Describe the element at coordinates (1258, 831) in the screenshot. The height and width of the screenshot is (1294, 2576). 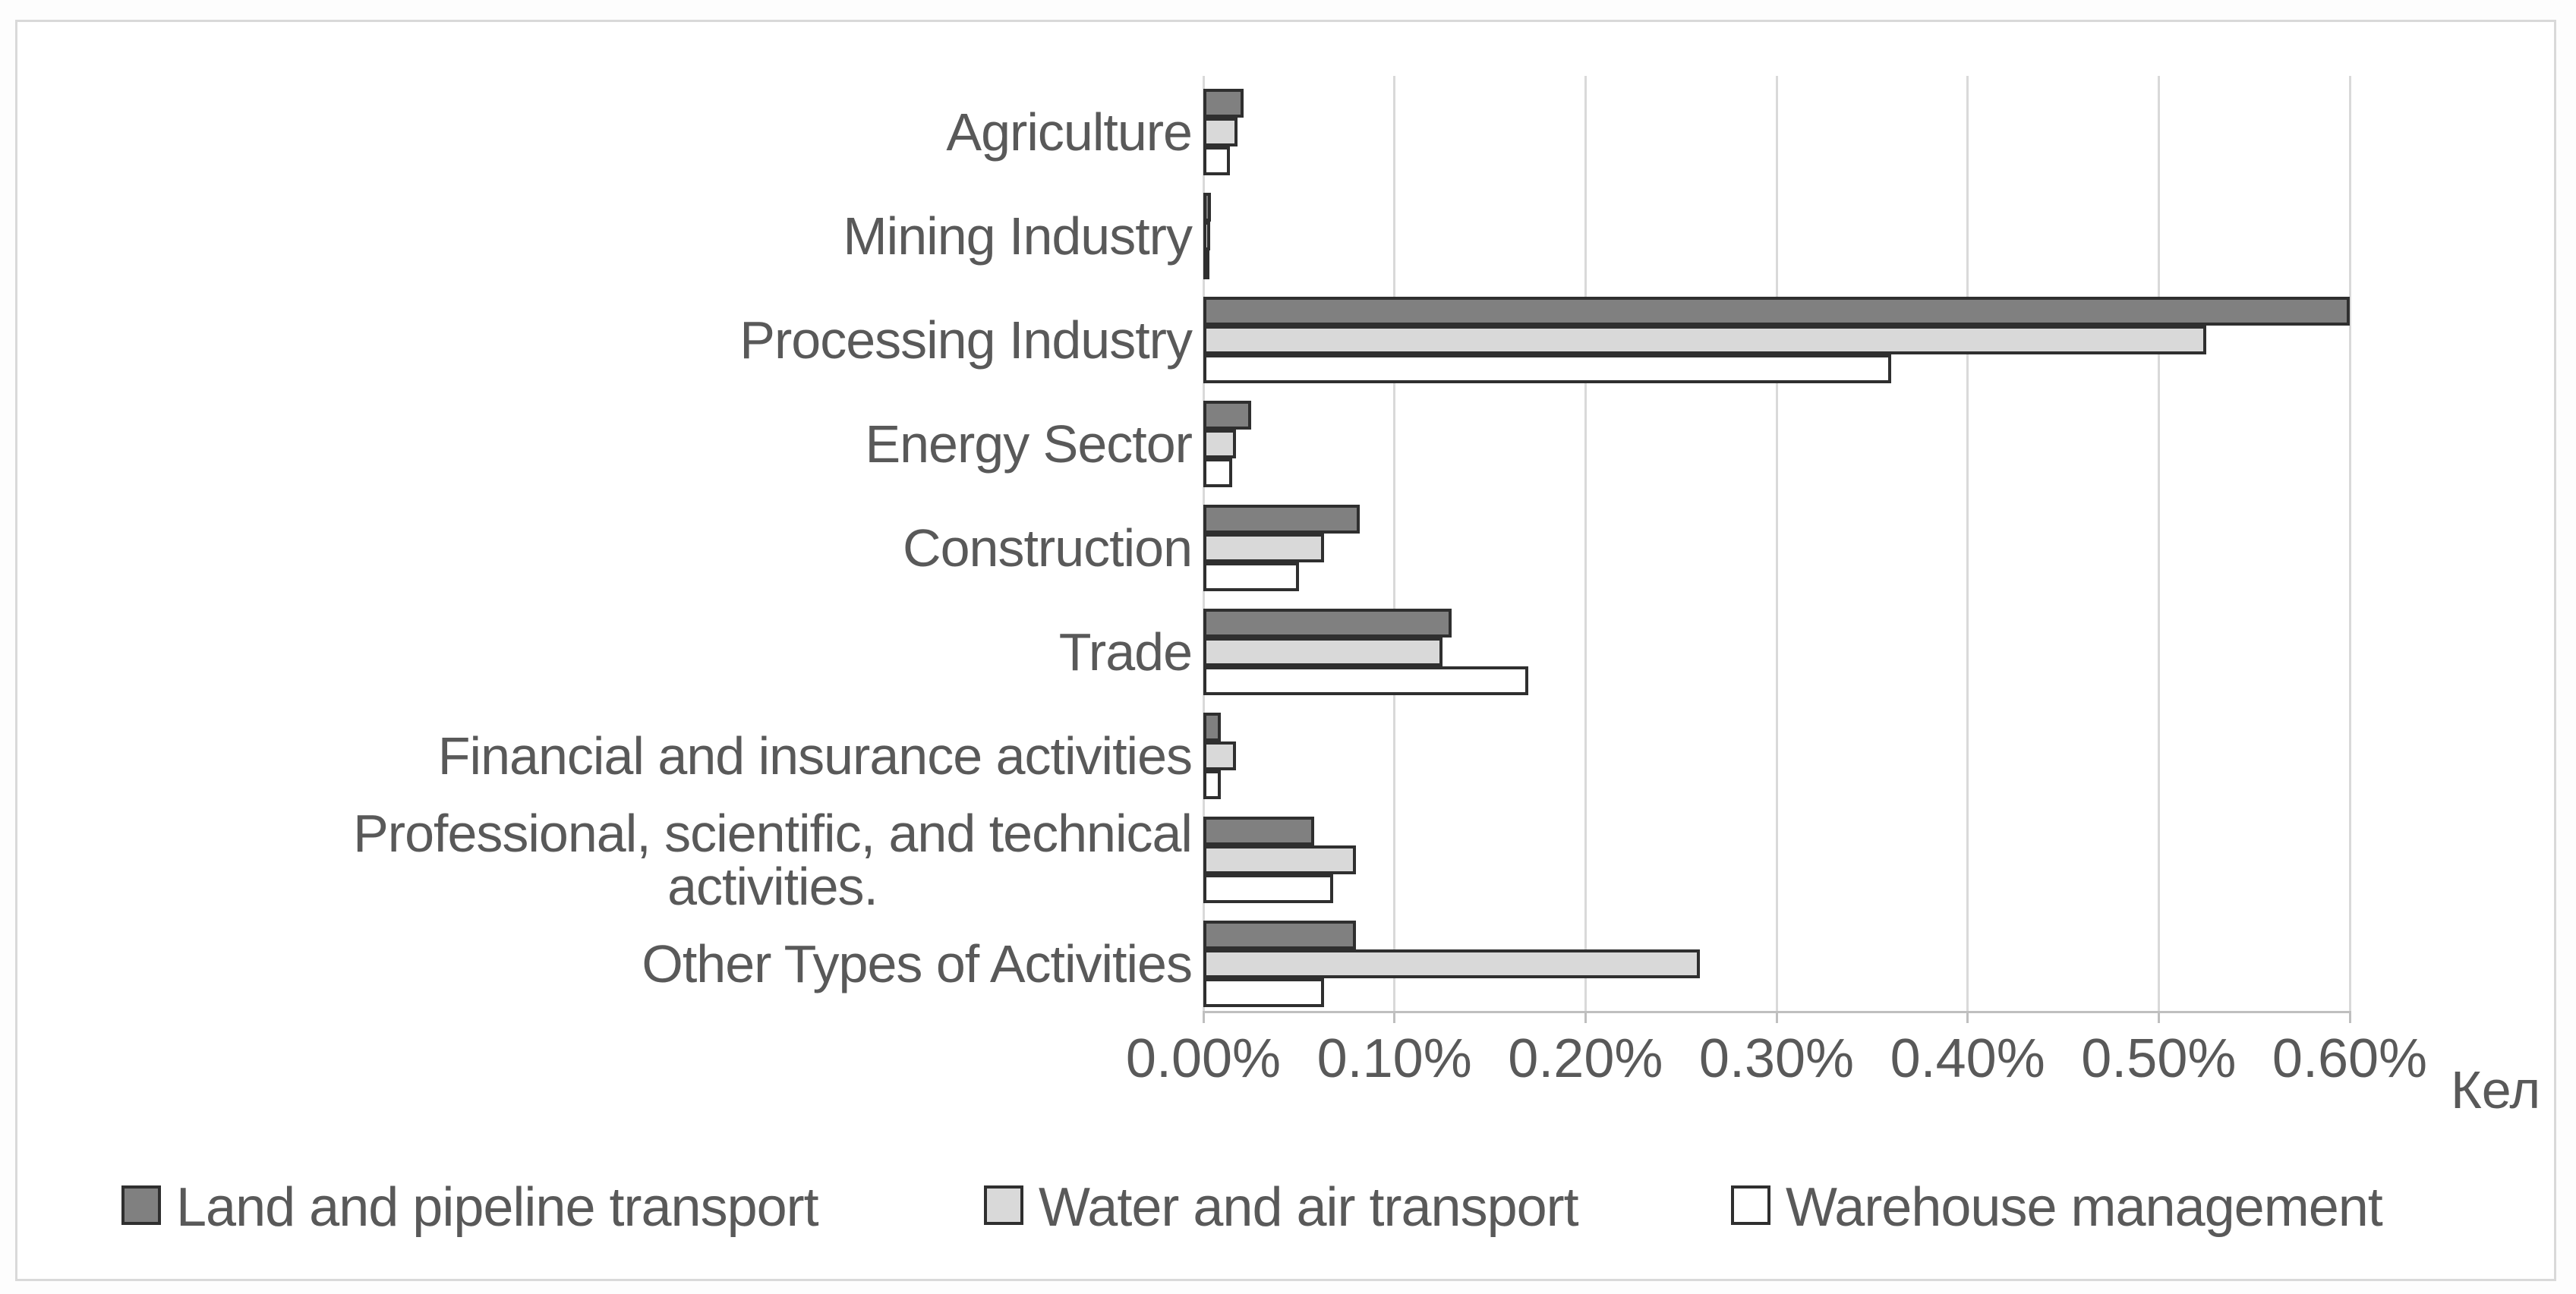
I see `bar-land-and-pipeline-transport-c7` at that location.